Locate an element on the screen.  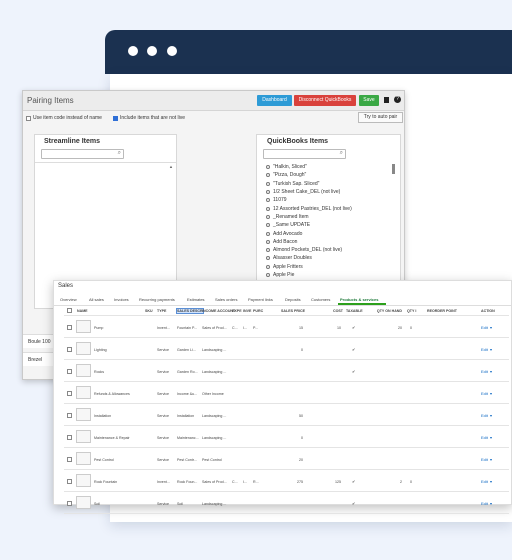
qb-item: 12 Assorted Pastries_DEL (not live) is located at coordinates (328, 208).